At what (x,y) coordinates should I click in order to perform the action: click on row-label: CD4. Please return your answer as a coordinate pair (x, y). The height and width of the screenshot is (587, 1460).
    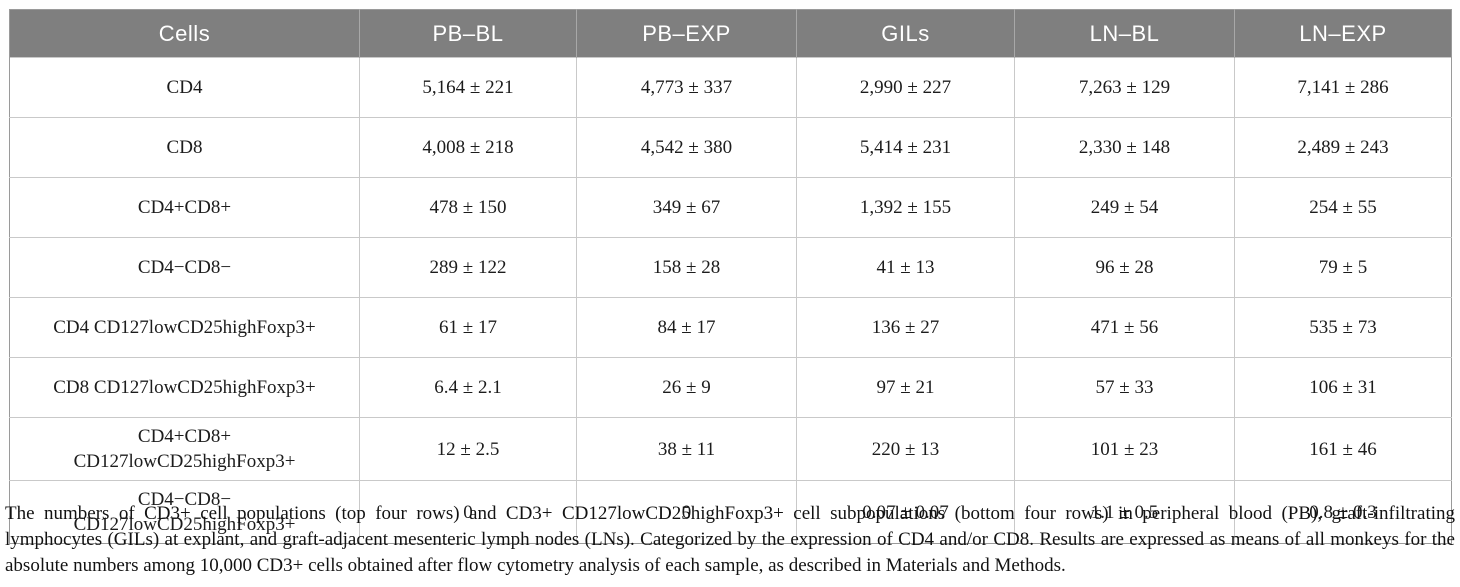
    Looking at the image, I should click on (184, 87).